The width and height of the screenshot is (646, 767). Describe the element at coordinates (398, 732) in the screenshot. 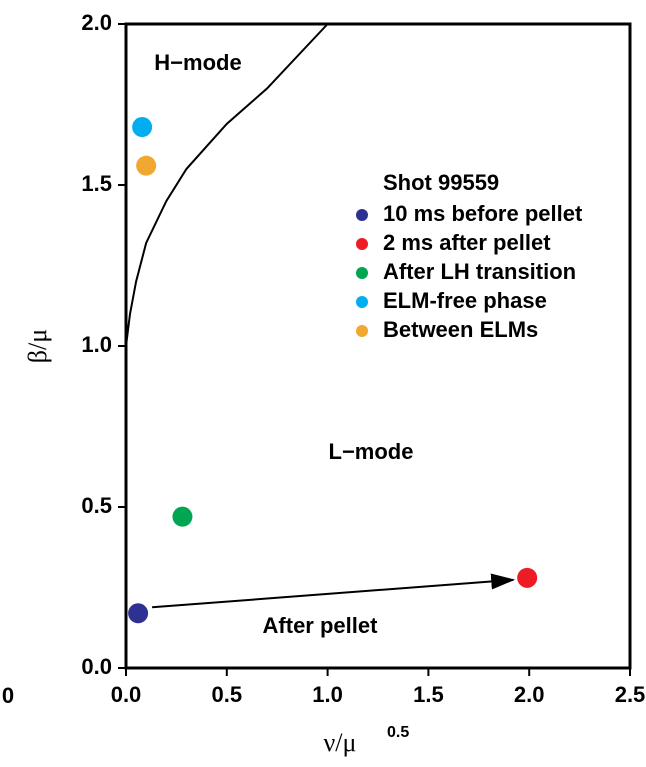

I see `x-axis-label-sup: 0.5` at that location.